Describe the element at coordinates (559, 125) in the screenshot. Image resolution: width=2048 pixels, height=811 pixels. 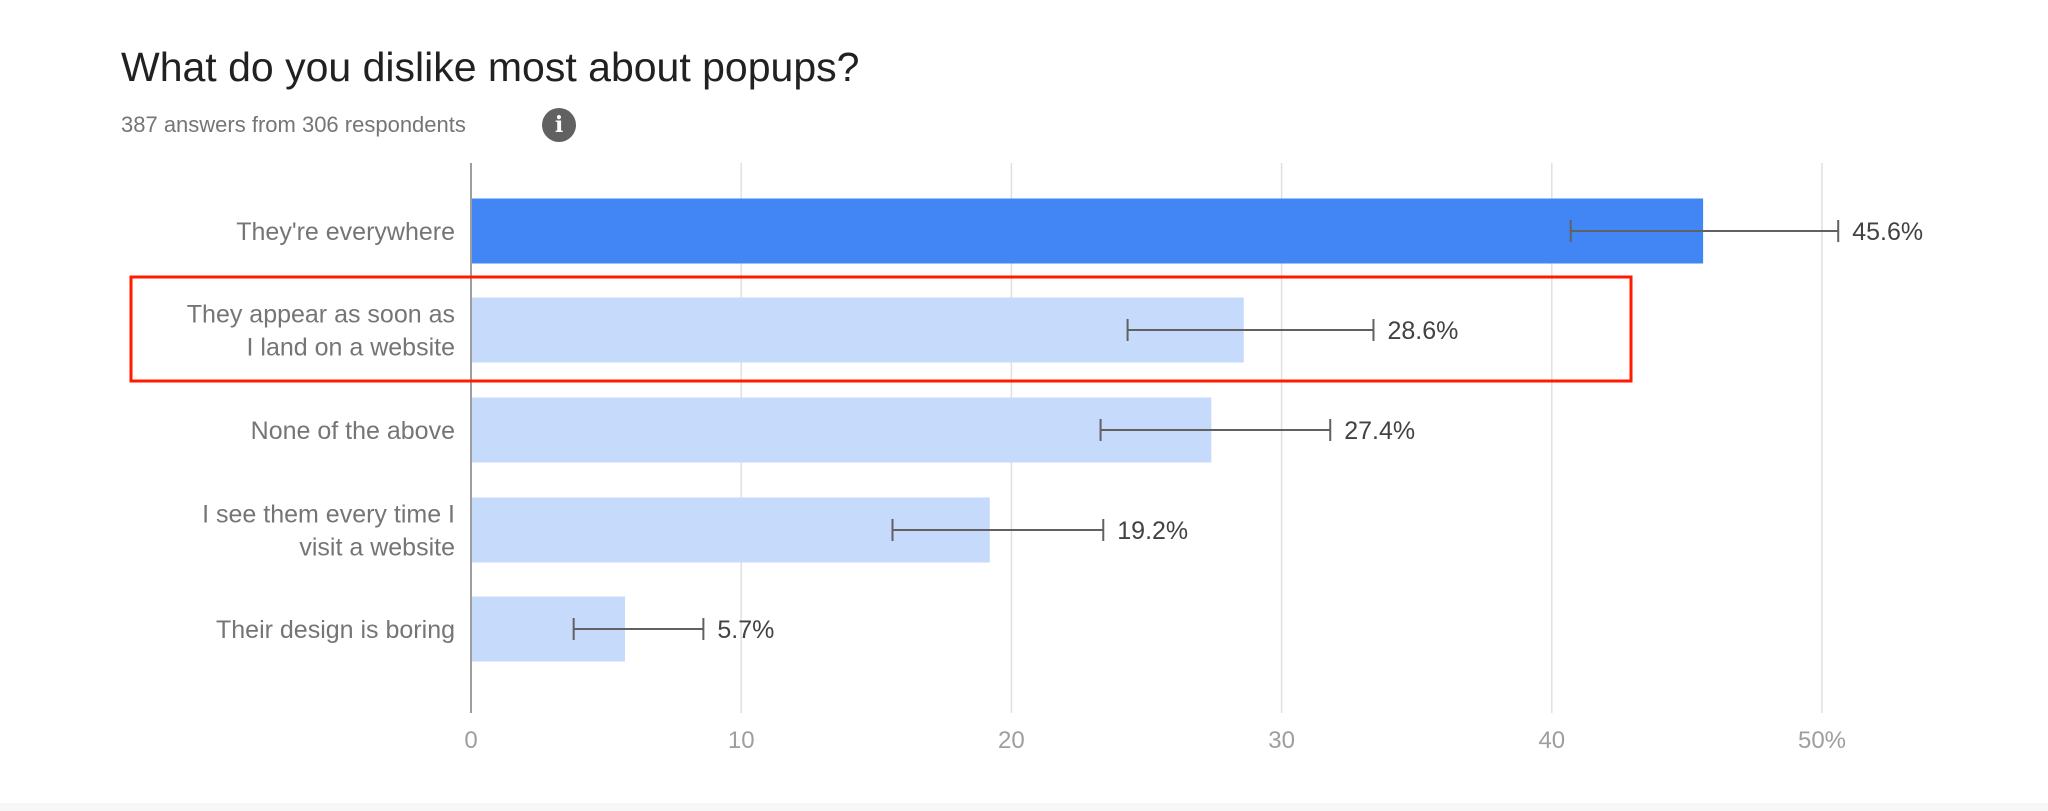
I see `info-icon: i` at that location.